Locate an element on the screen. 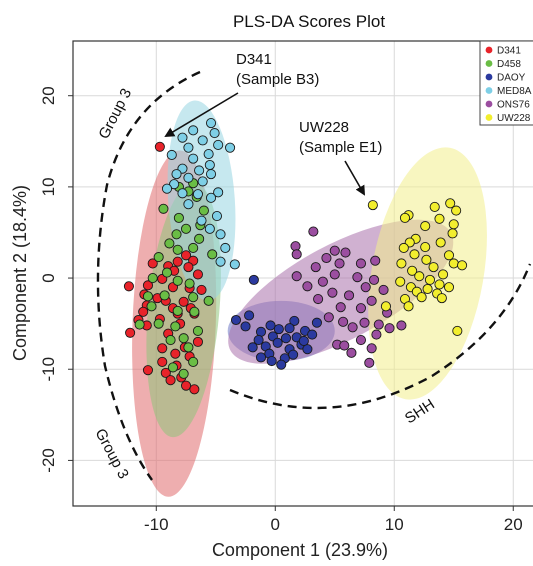 The width and height of the screenshot is (533, 566). legend-box is located at coordinates (506, 83).